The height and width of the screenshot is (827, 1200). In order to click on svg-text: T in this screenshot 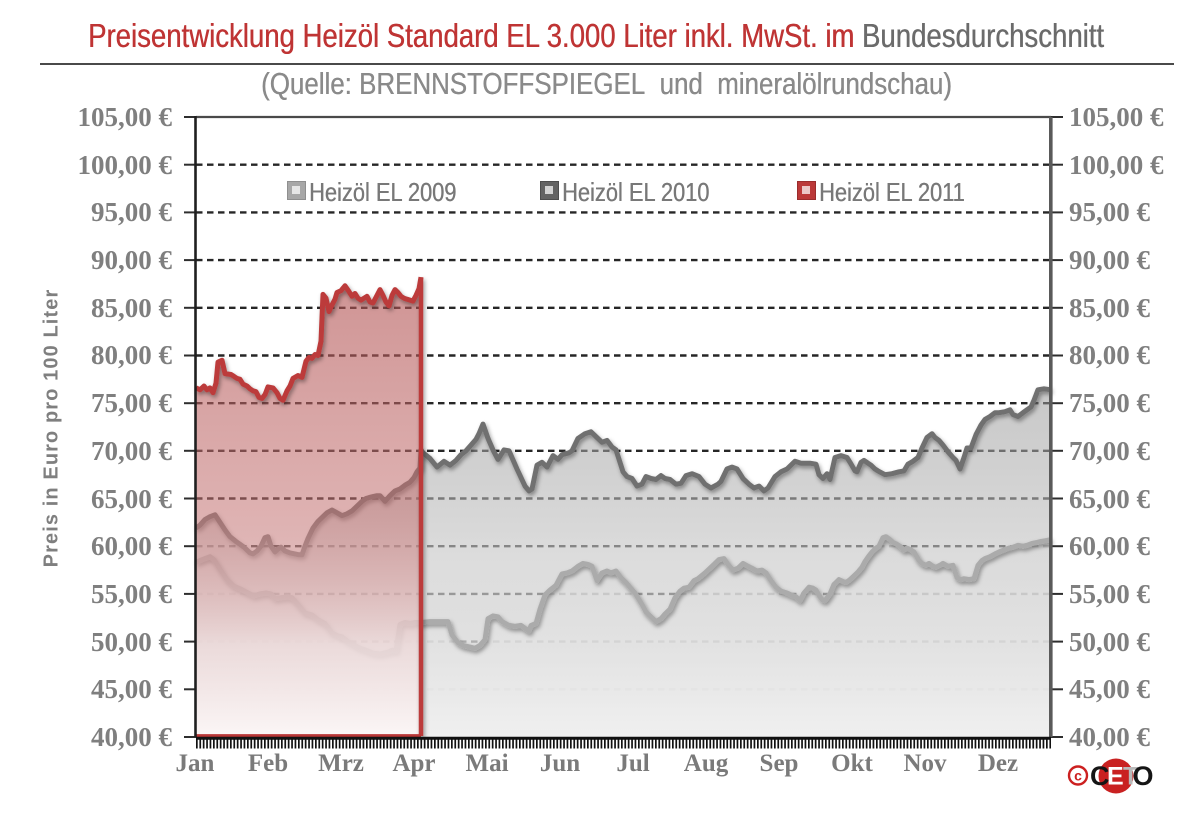, I will do `click(1130, 777)`.